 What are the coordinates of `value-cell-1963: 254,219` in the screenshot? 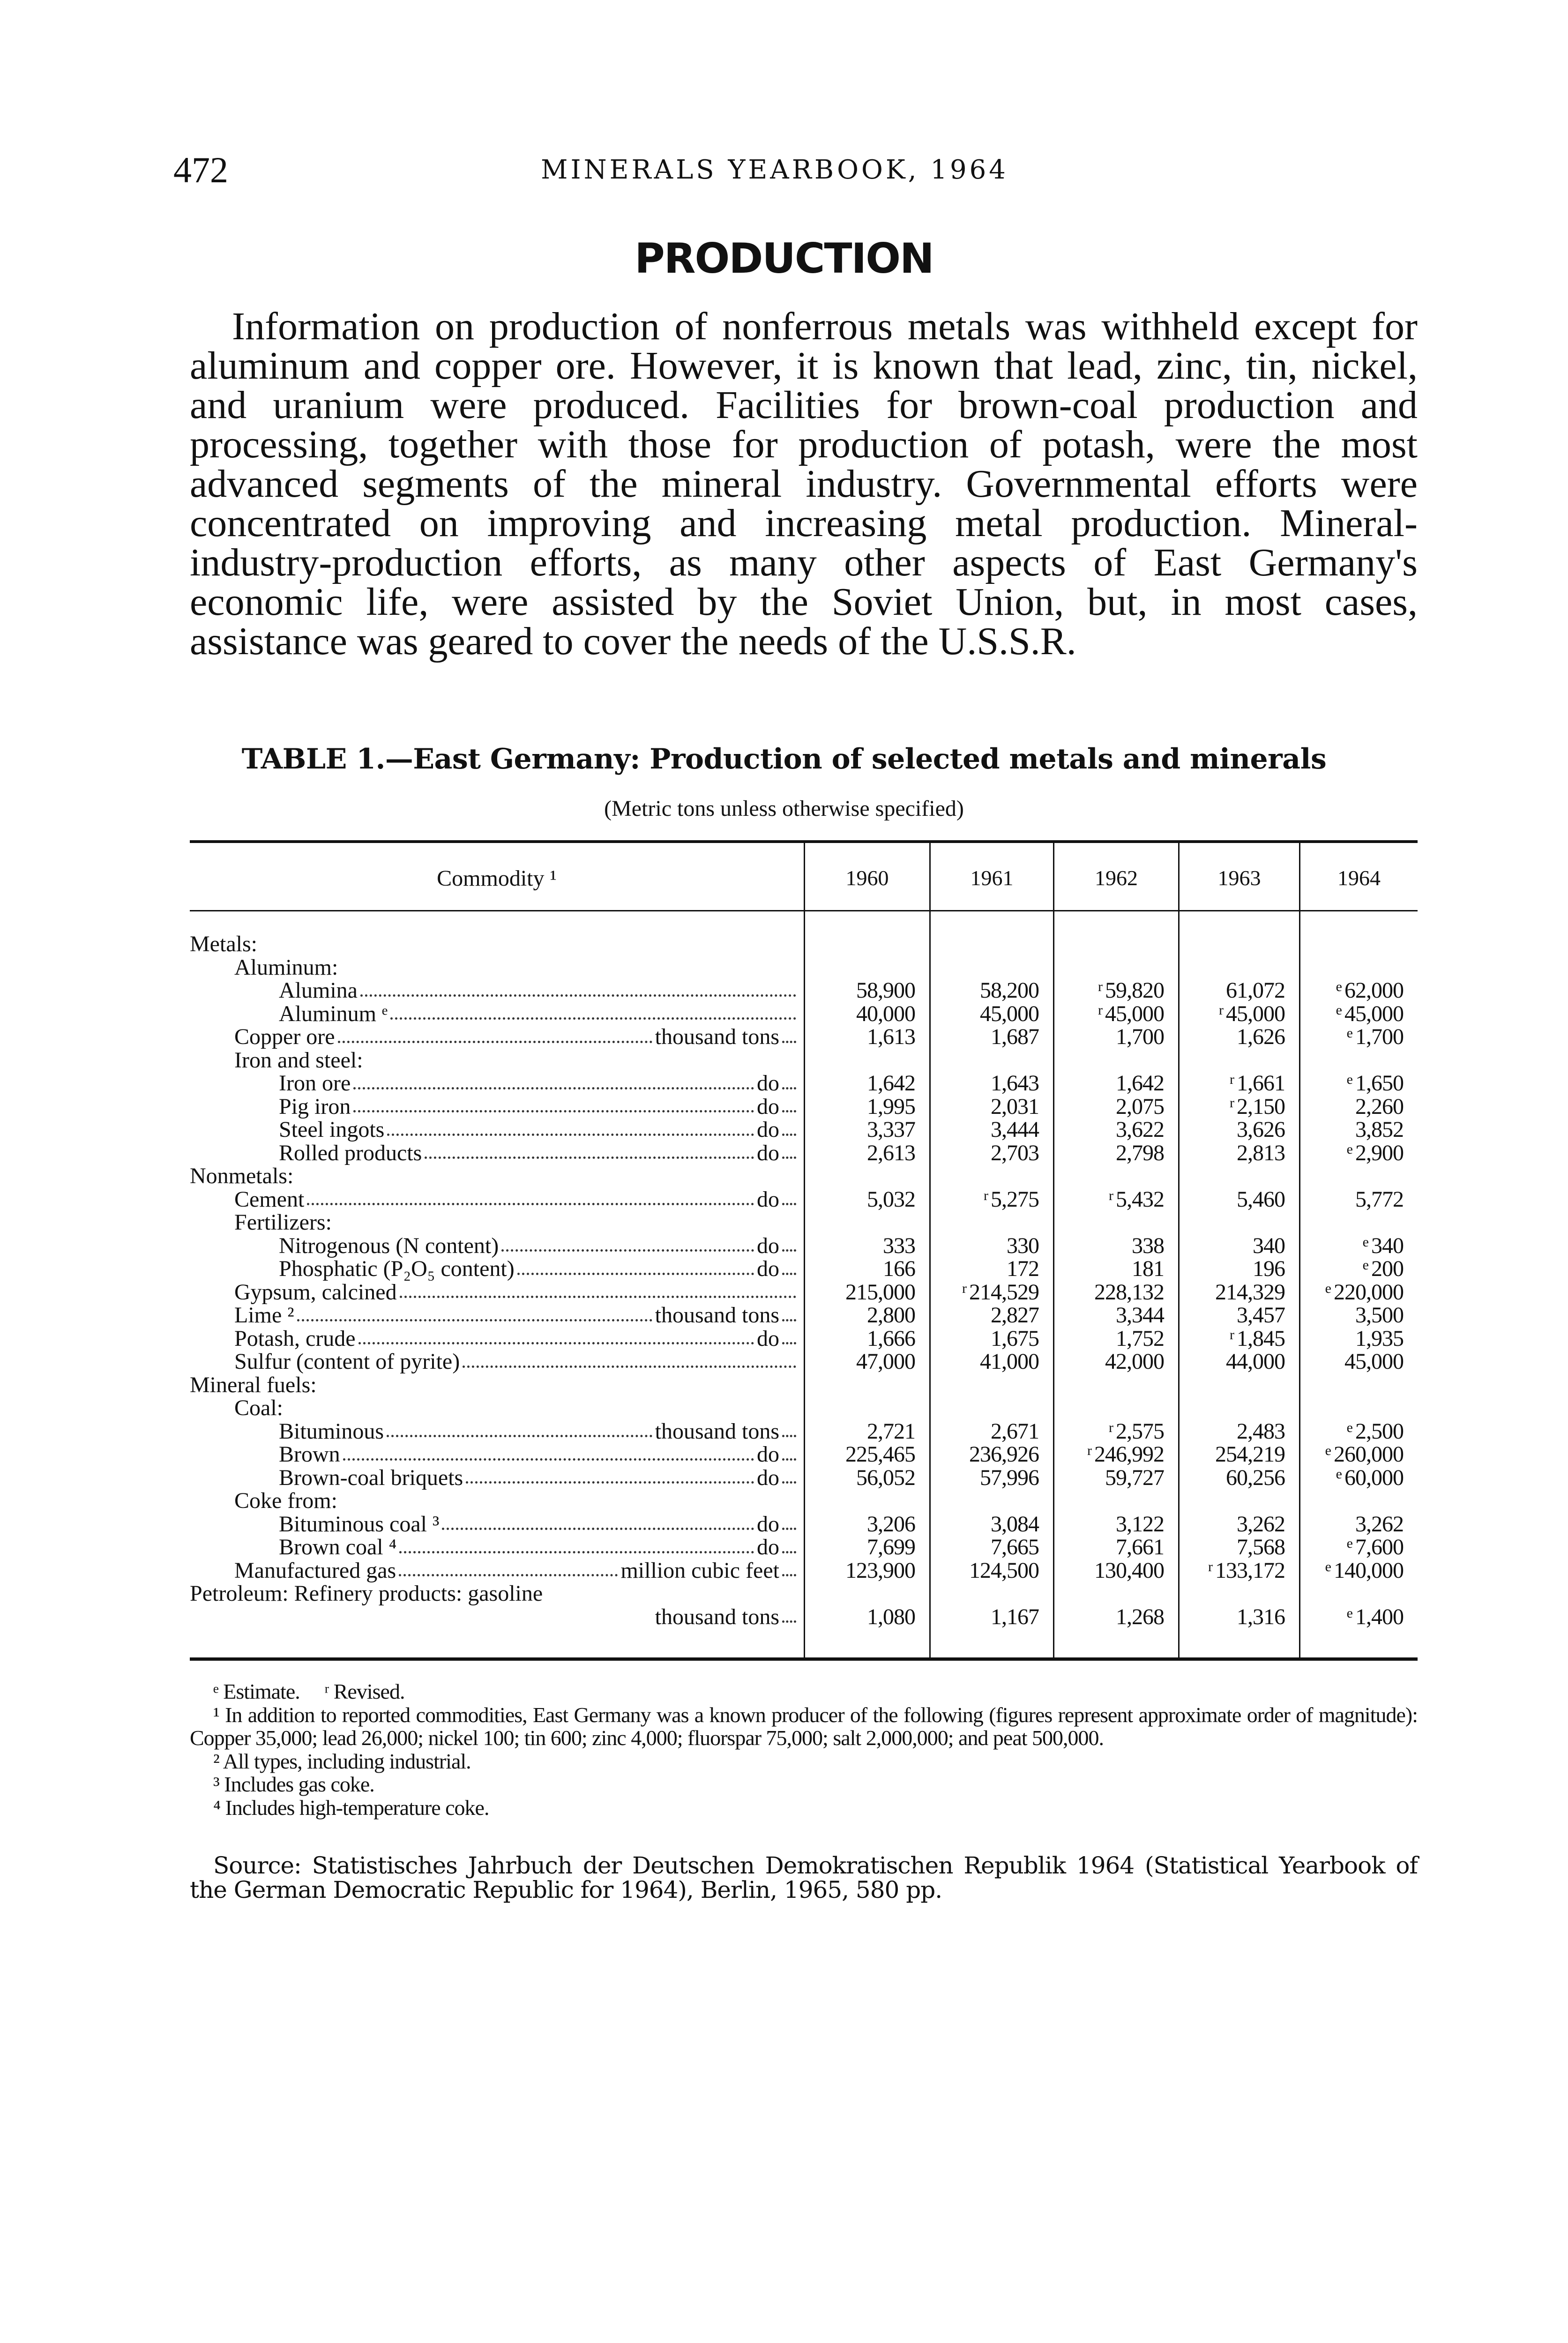 It's located at (1238, 1454).